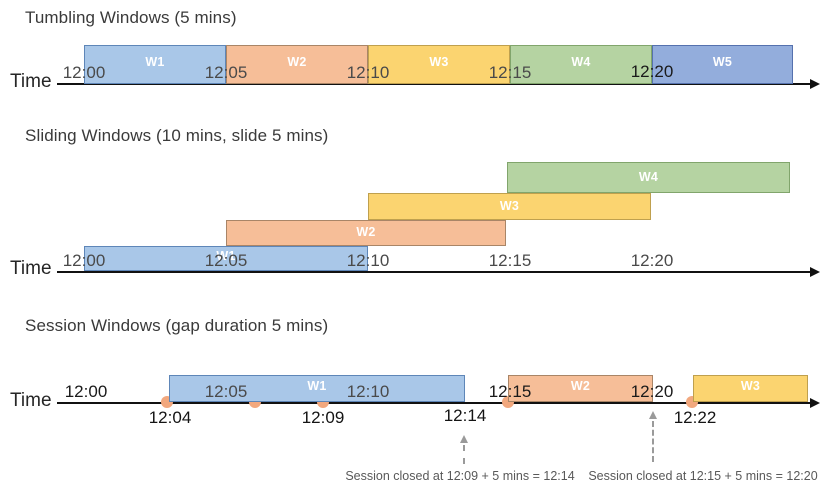  Describe the element at coordinates (434, 403) in the screenshot. I see `session-timeline` at that location.